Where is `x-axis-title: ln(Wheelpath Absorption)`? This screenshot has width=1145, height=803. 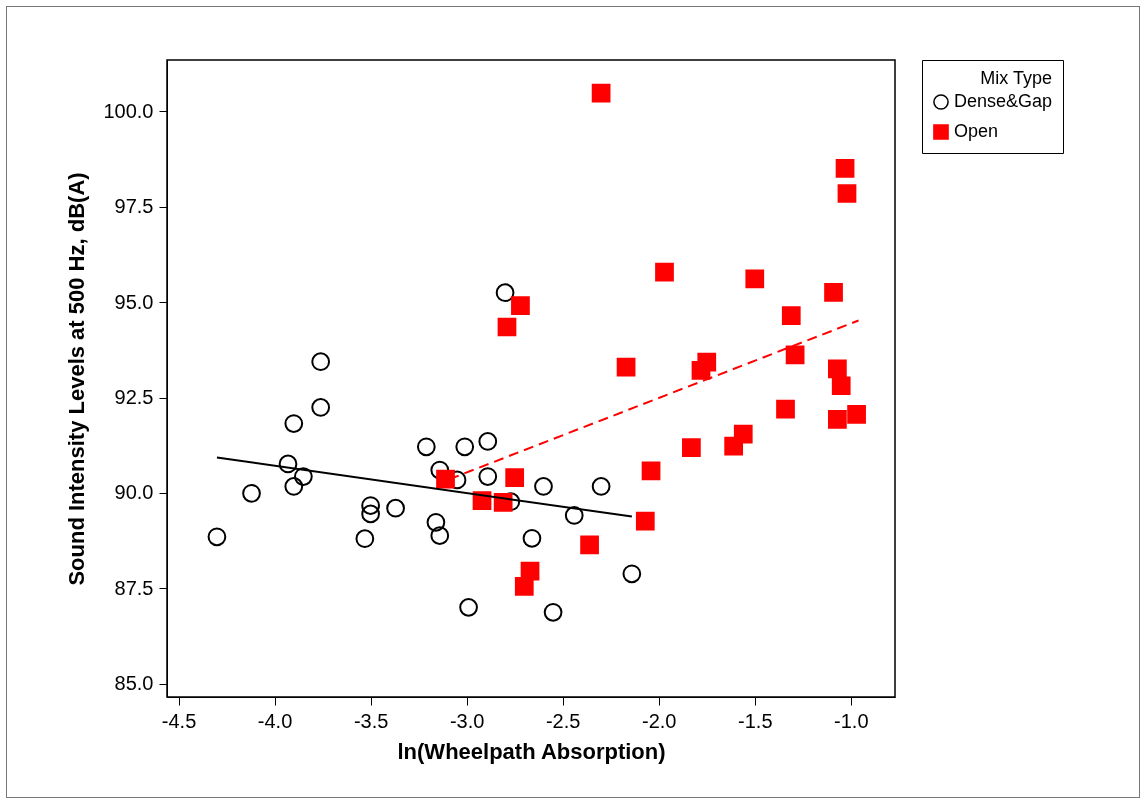 x-axis-title: ln(Wheelpath Absorption) is located at coordinates (531, 751).